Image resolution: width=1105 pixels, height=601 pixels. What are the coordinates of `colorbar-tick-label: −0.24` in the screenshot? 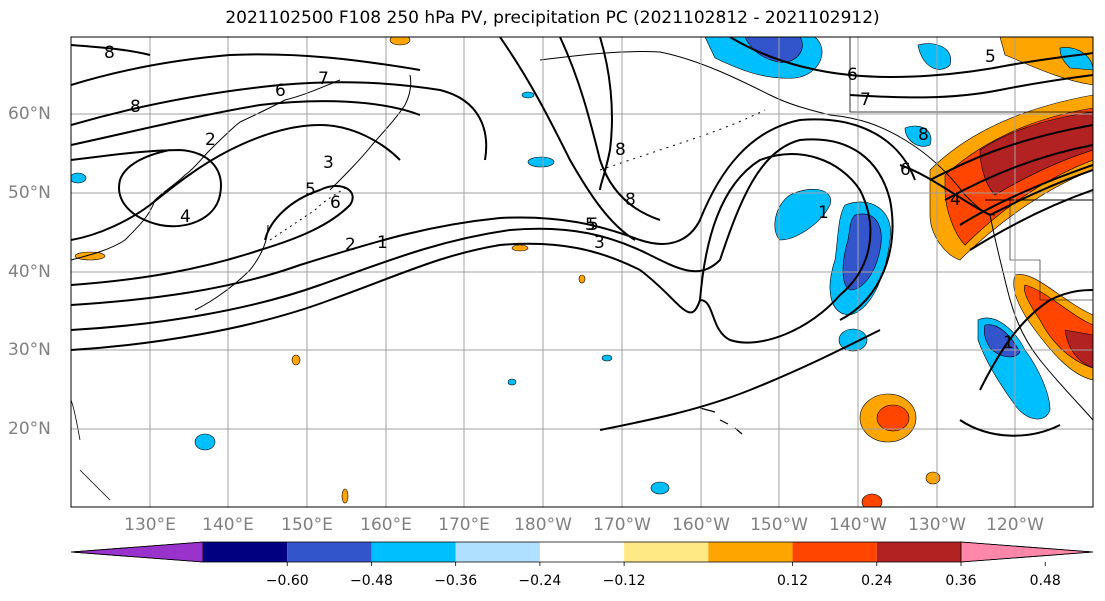 It's located at (540, 581).